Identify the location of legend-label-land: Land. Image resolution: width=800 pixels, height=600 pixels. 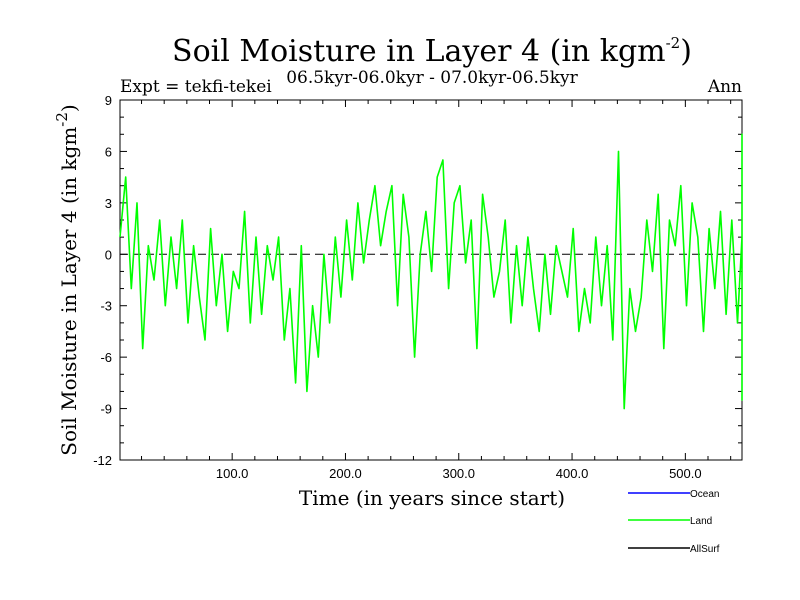
(701, 521).